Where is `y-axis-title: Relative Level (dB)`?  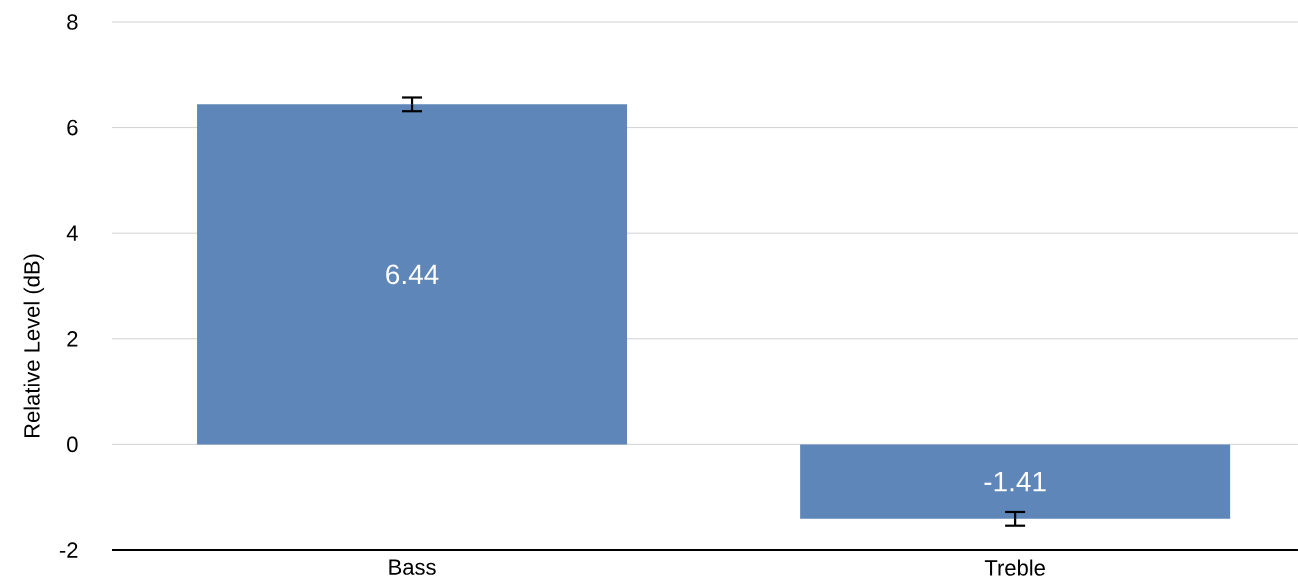 y-axis-title: Relative Level (dB) is located at coordinates (34, 346).